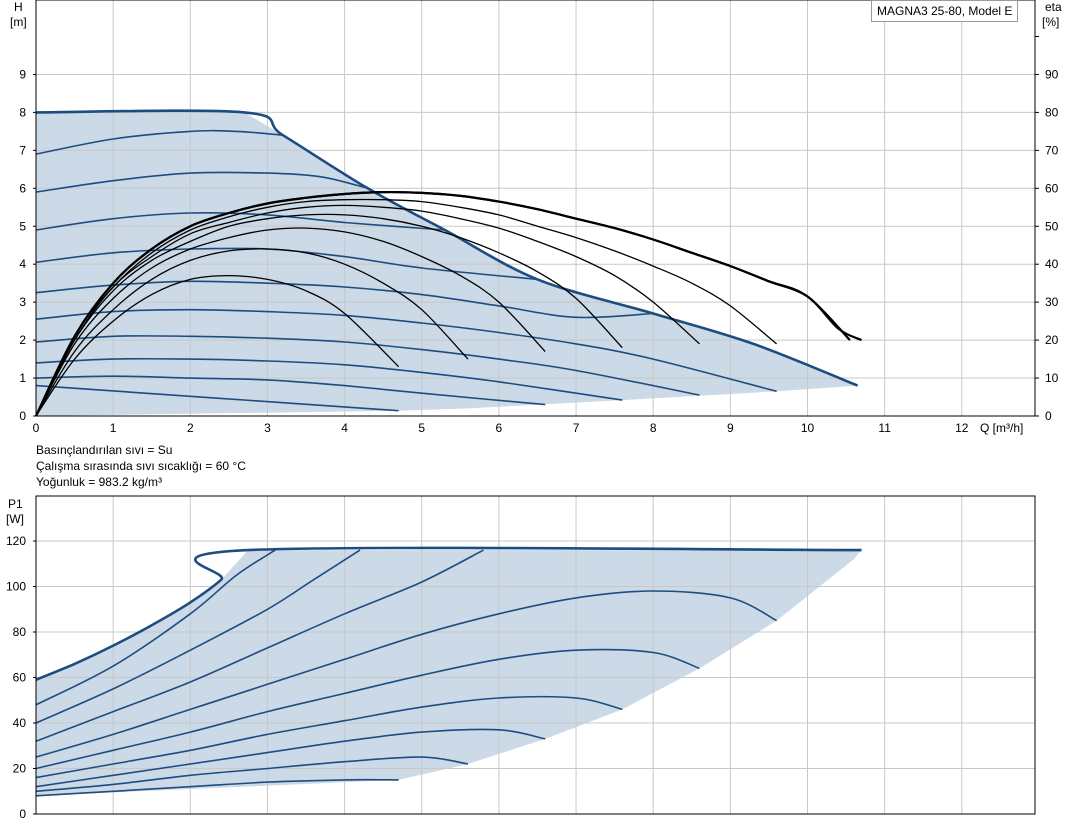 This screenshot has height=833, width=1071. Describe the element at coordinates (1001, 428) in the screenshot. I see `x-axis-label: Q [m³/h]` at that location.